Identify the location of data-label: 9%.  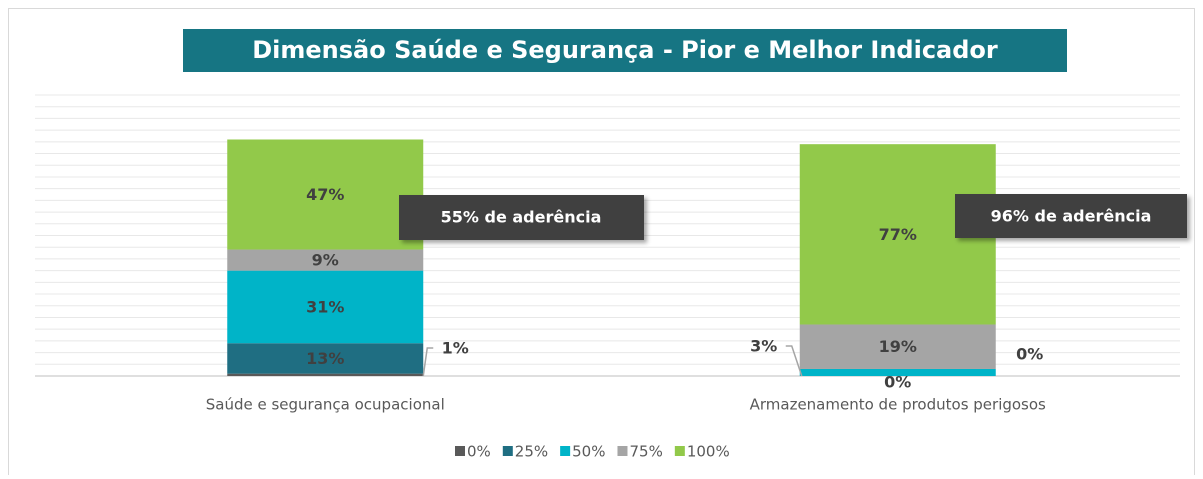
(325, 260).